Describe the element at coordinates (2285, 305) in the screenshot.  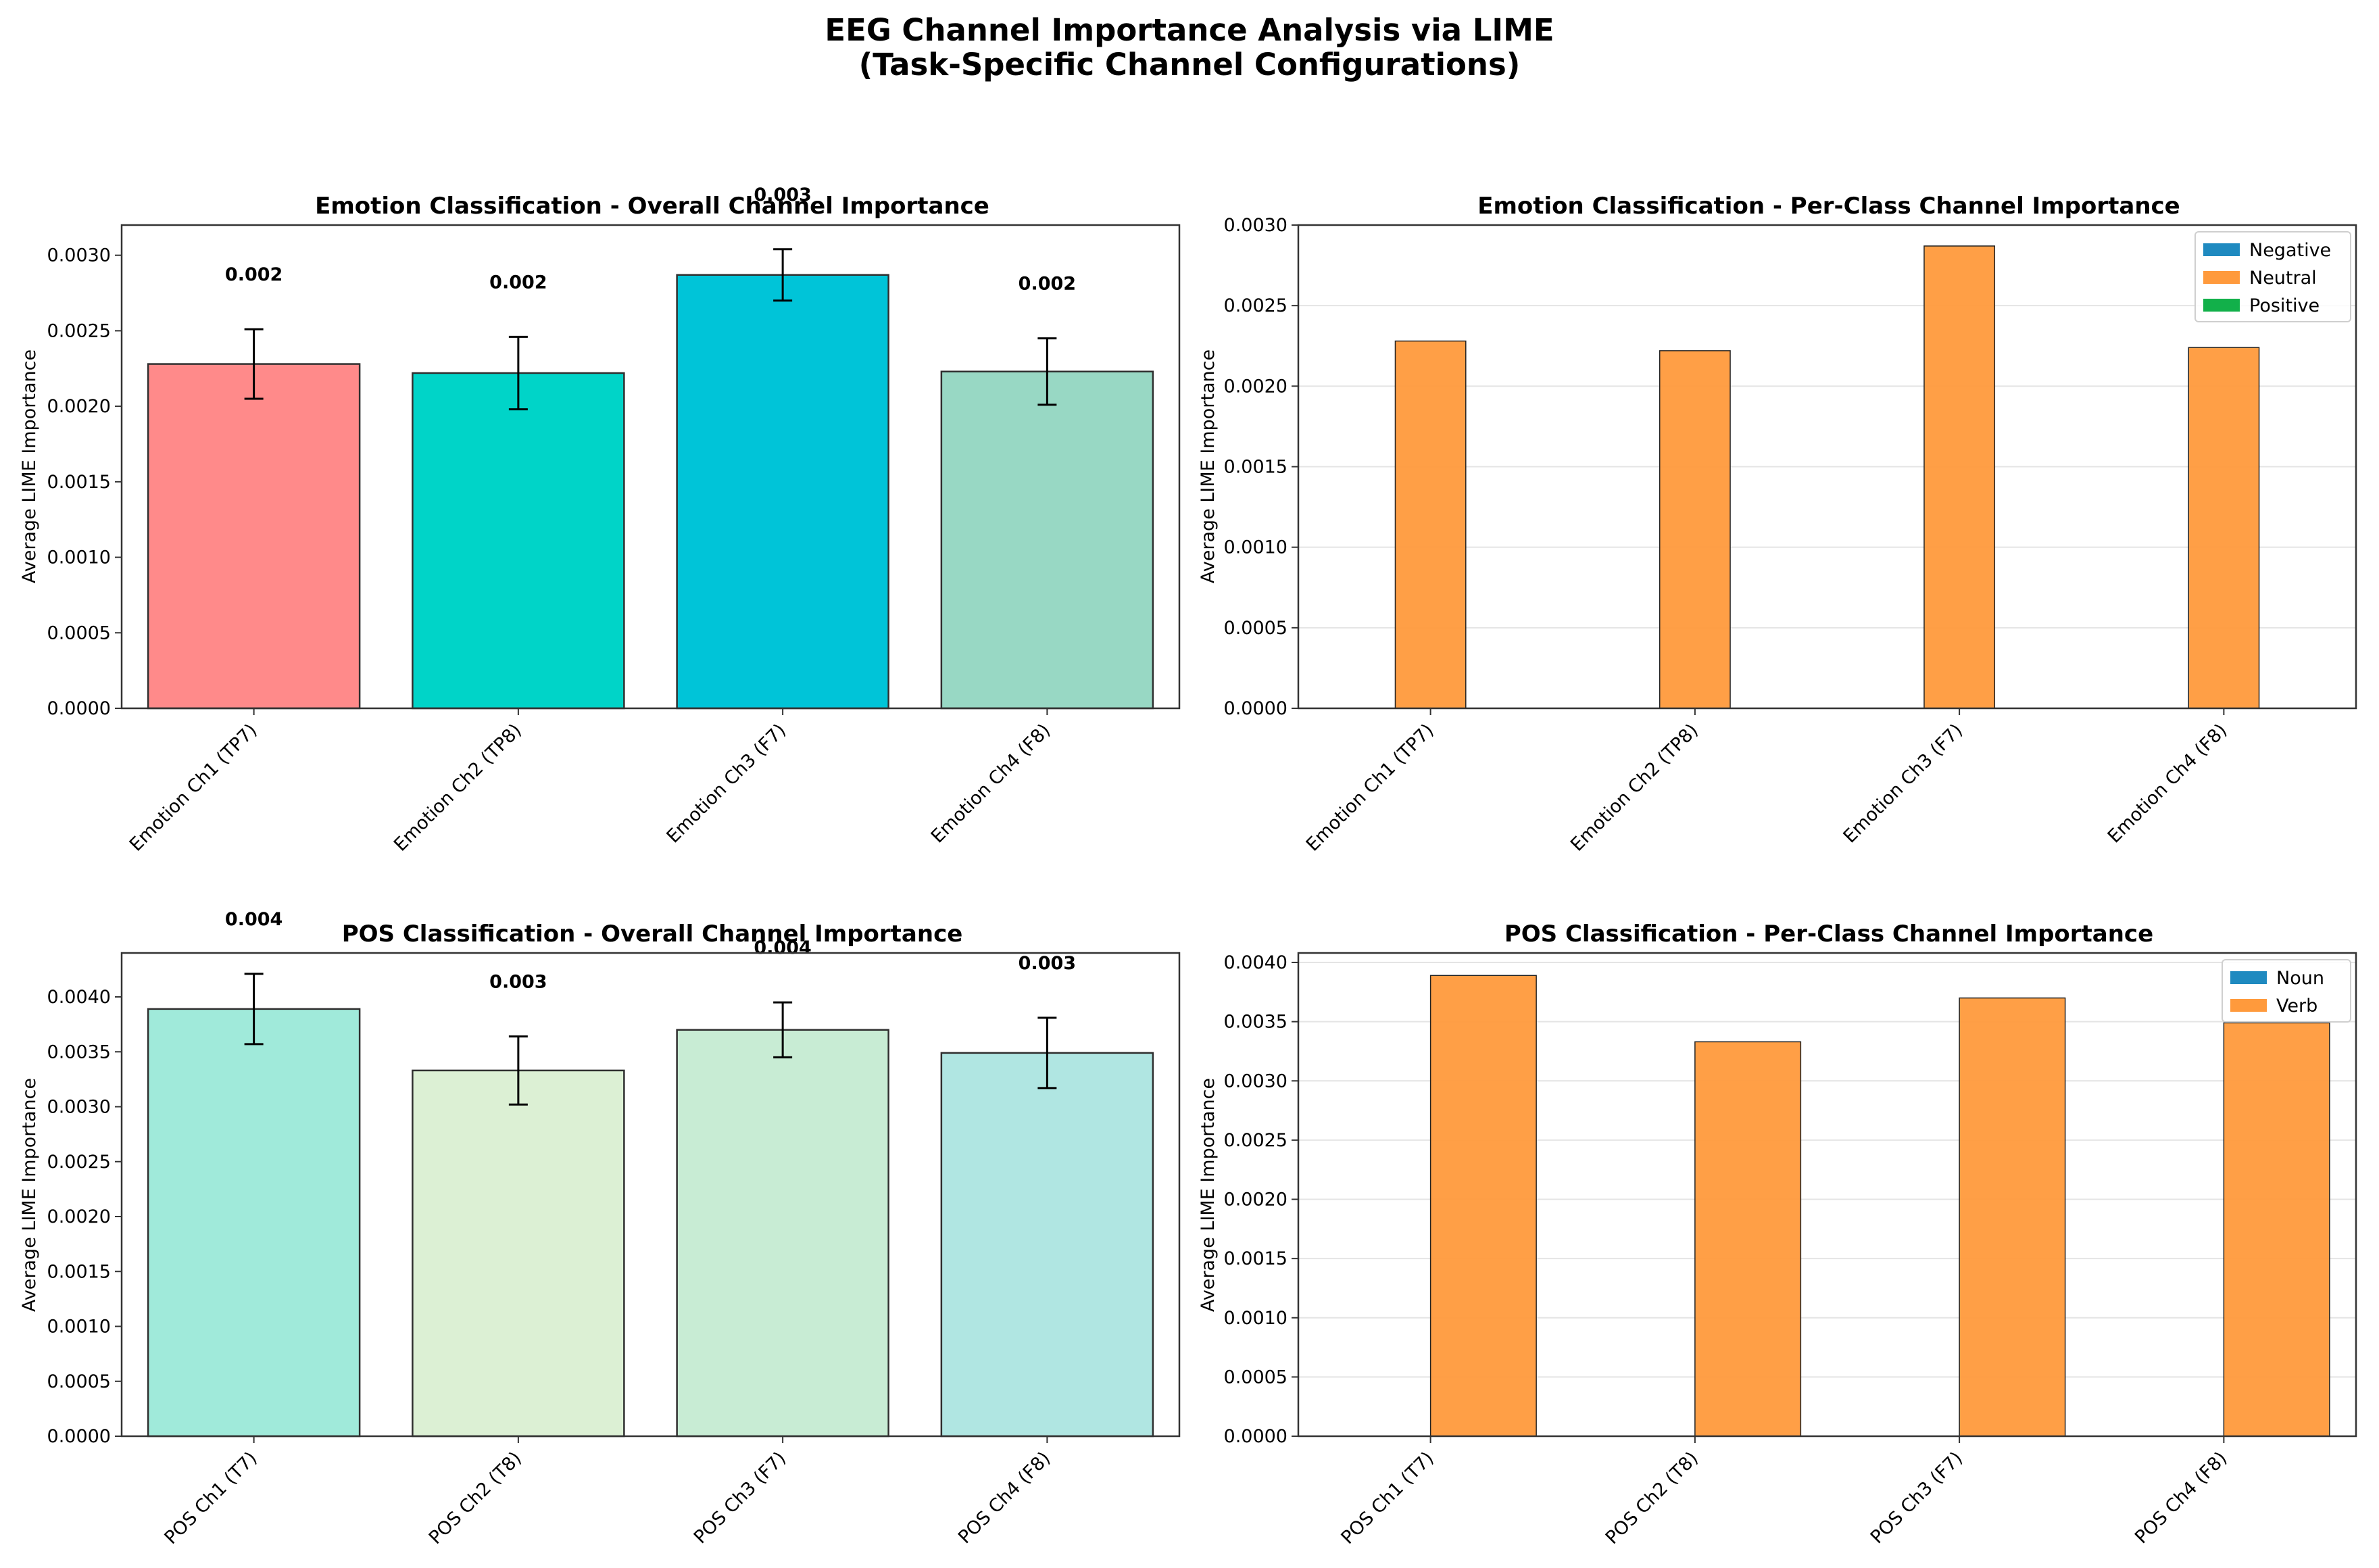
I see `legend-label-positive: Positive` at that location.